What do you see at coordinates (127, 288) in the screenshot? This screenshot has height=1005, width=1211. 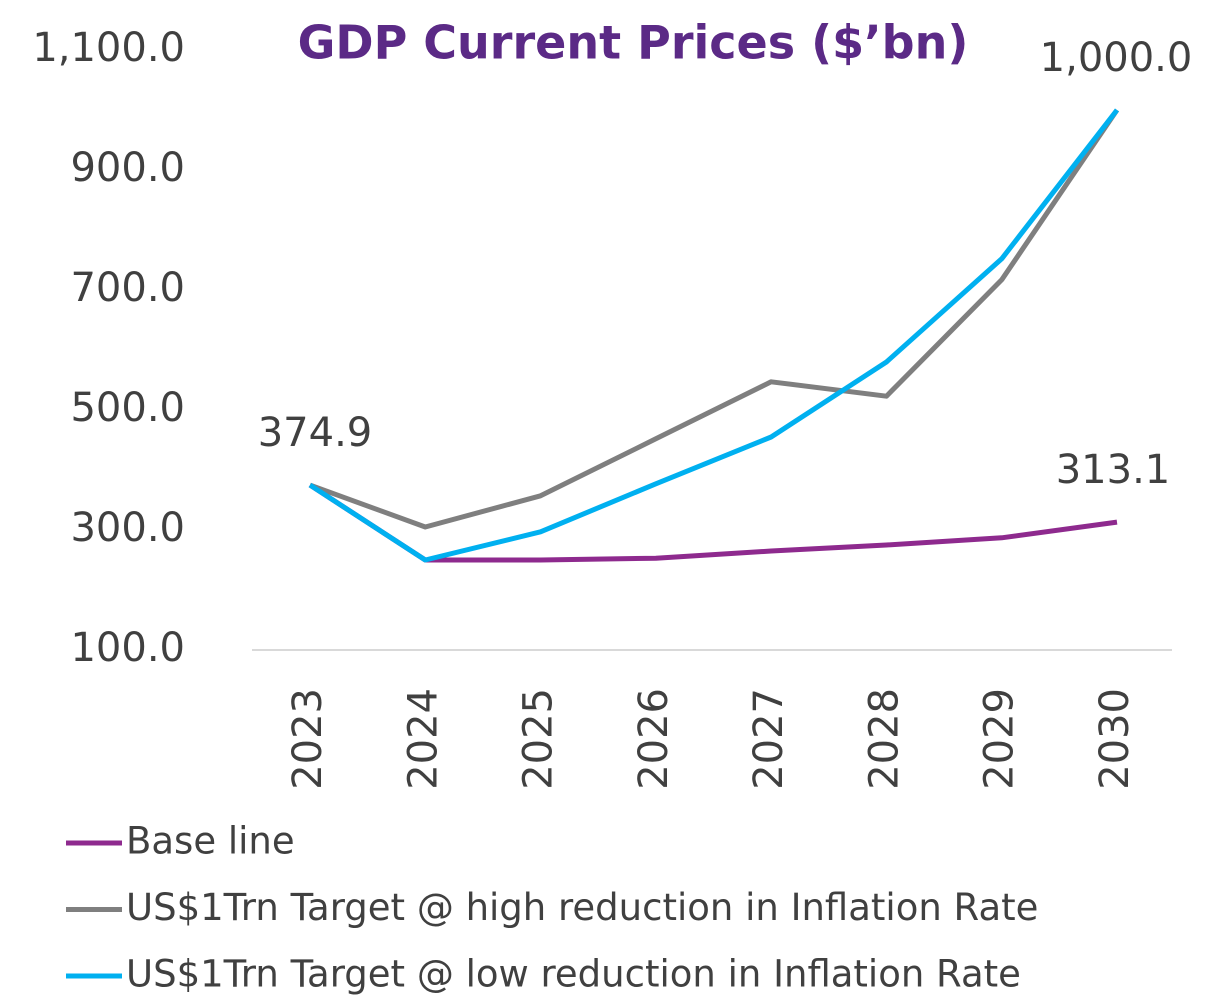 I see `y-tick-label: 700.0` at bounding box center [127, 288].